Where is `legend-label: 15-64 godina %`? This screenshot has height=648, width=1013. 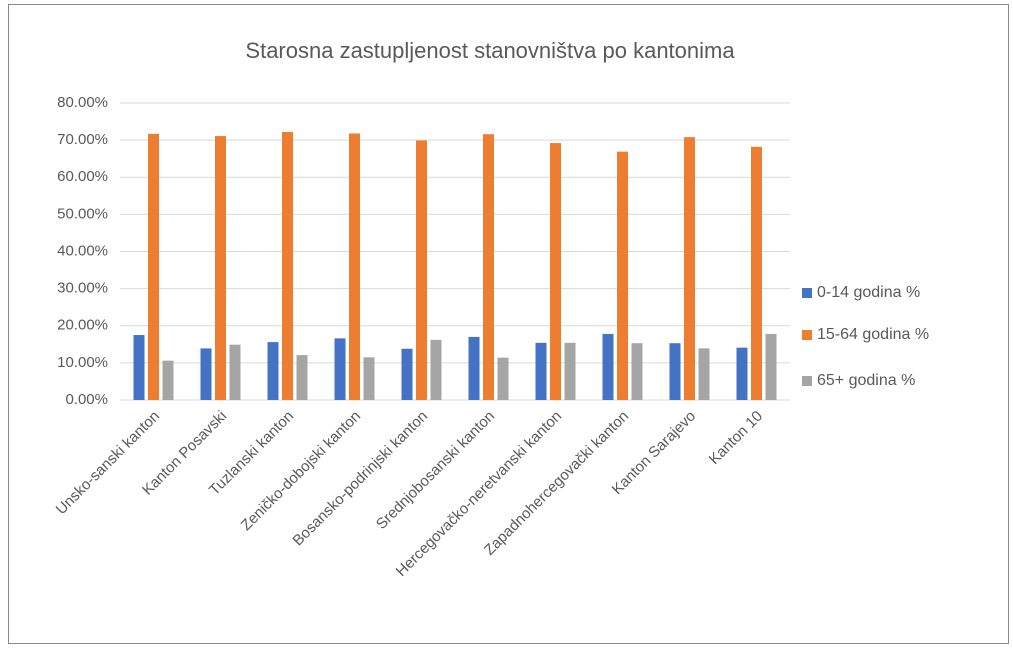
legend-label: 15-64 godina % is located at coordinates (873, 334).